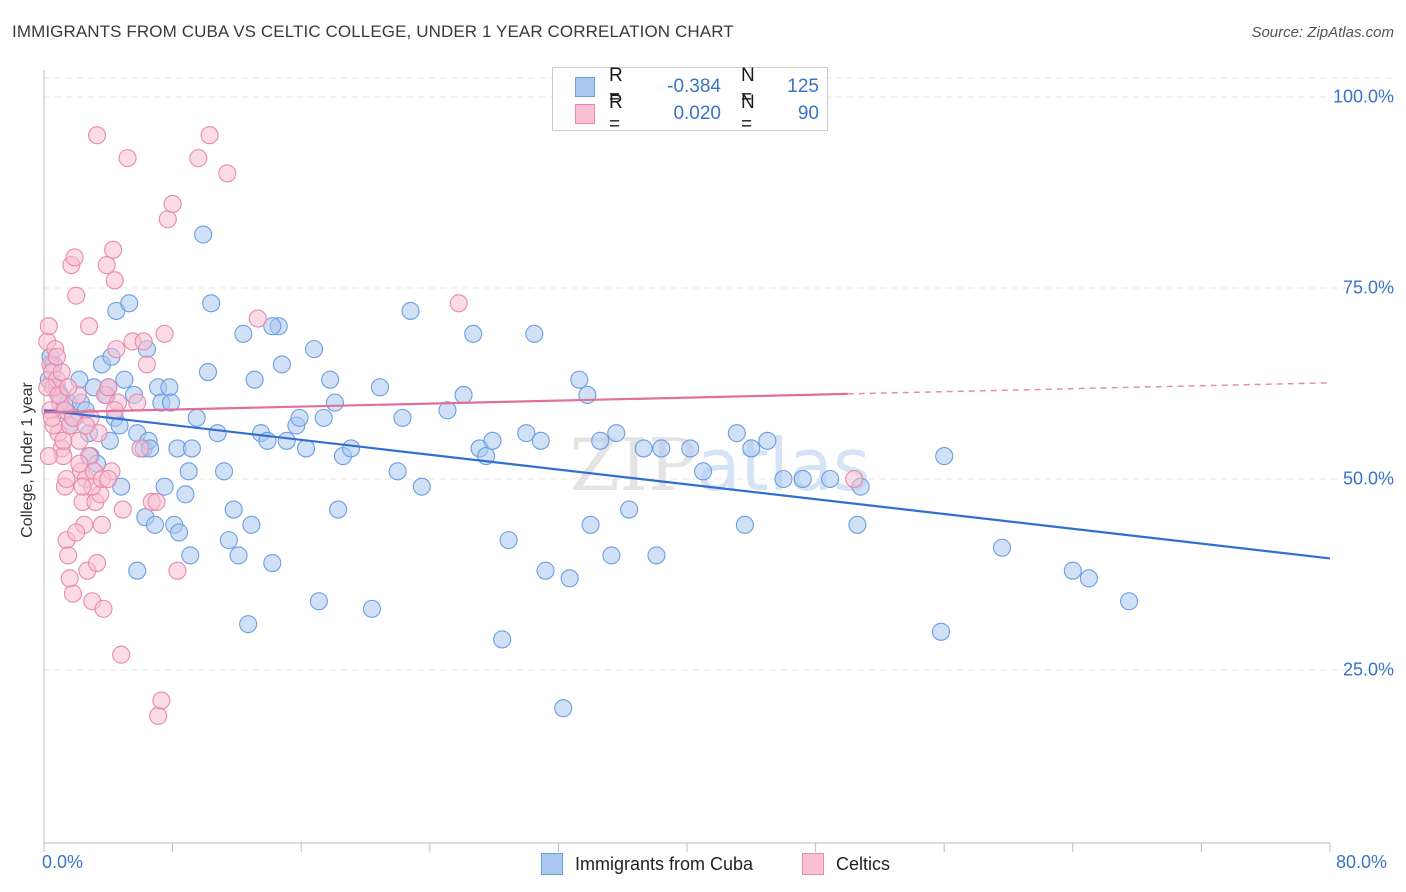  I want to click on stats-legend: R = -0.384 N = 125 R = 0.020 N = 90, so click(690, 100).